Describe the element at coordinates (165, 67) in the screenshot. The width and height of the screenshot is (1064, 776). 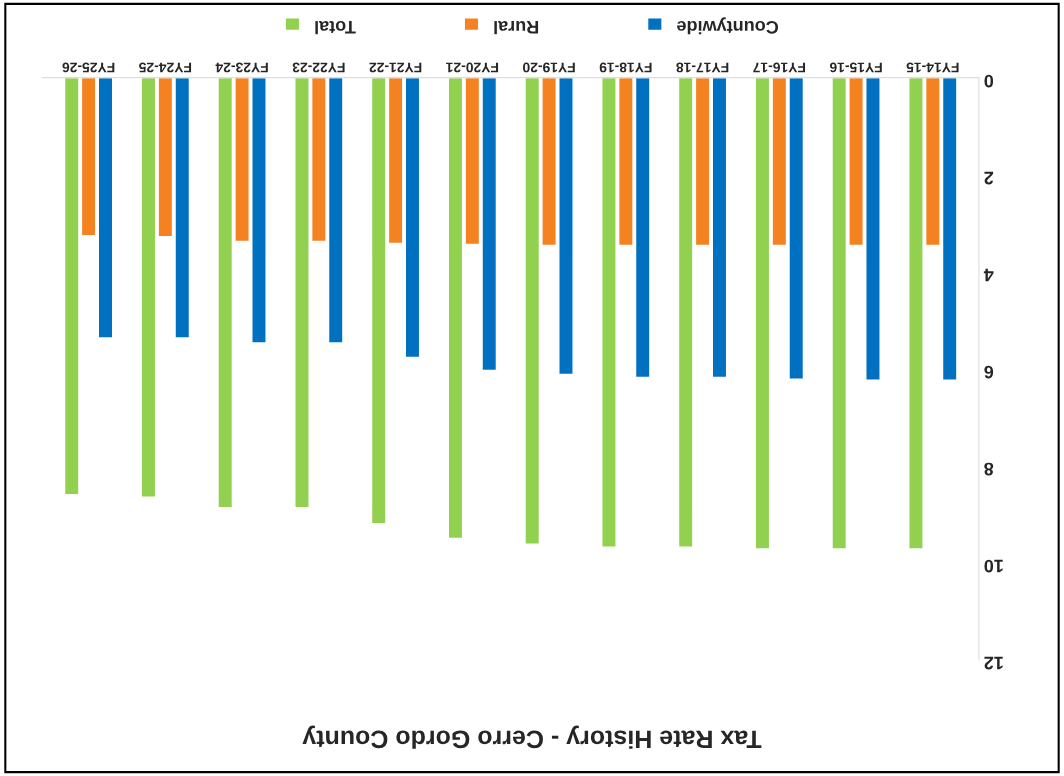
I see `x-tick-label: FY24-25` at that location.